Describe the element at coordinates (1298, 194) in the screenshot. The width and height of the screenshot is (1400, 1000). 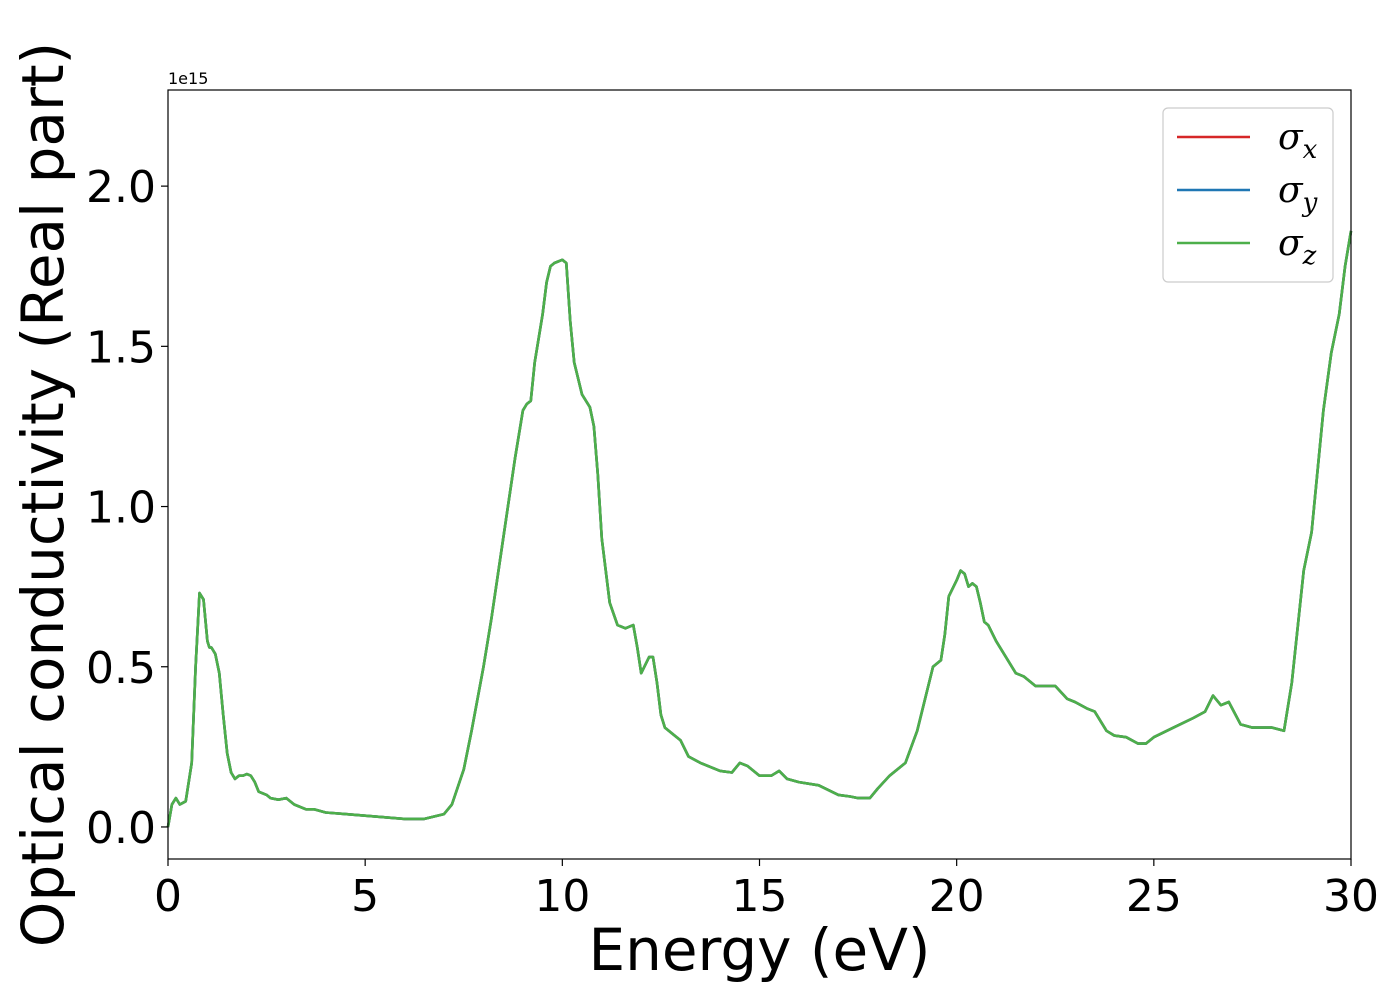
I see `legend-label-sigma-y: σy` at that location.